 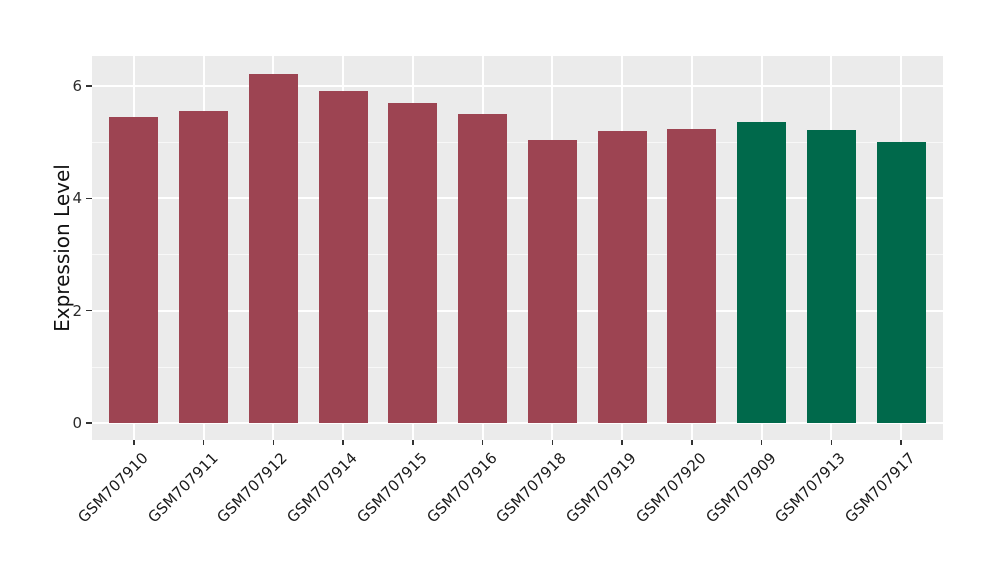 What do you see at coordinates (517, 423) in the screenshot?
I see `gridline-major-y0` at bounding box center [517, 423].